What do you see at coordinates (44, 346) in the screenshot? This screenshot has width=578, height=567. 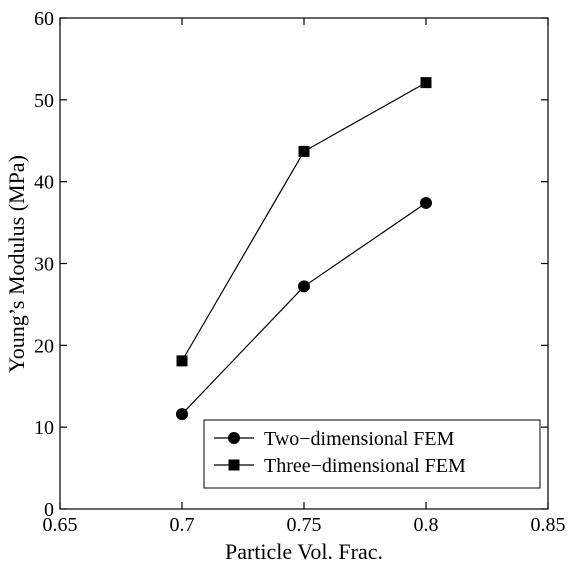 I see `y-tick-label: 20` at bounding box center [44, 346].